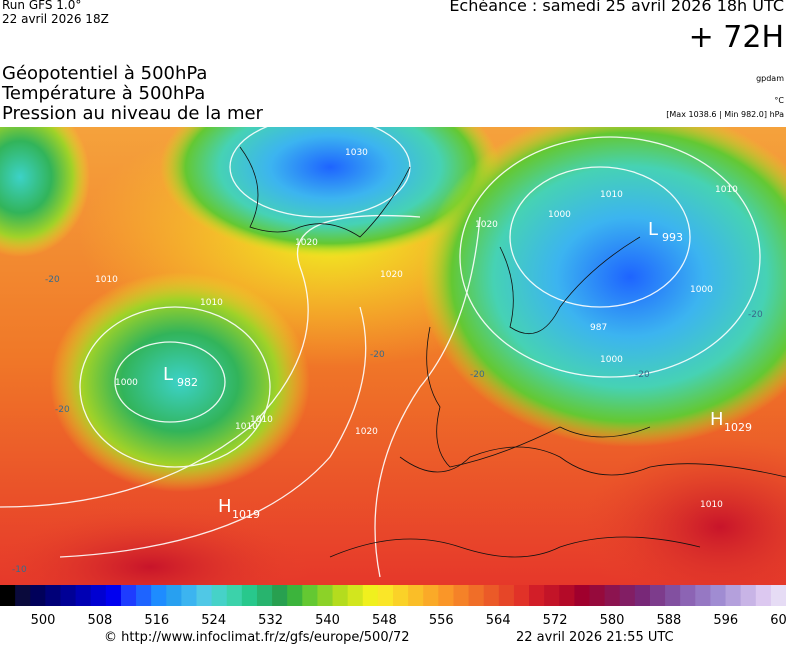  What do you see at coordinates (99, 620) in the screenshot?
I see `colorbar-label: 508` at bounding box center [99, 620].